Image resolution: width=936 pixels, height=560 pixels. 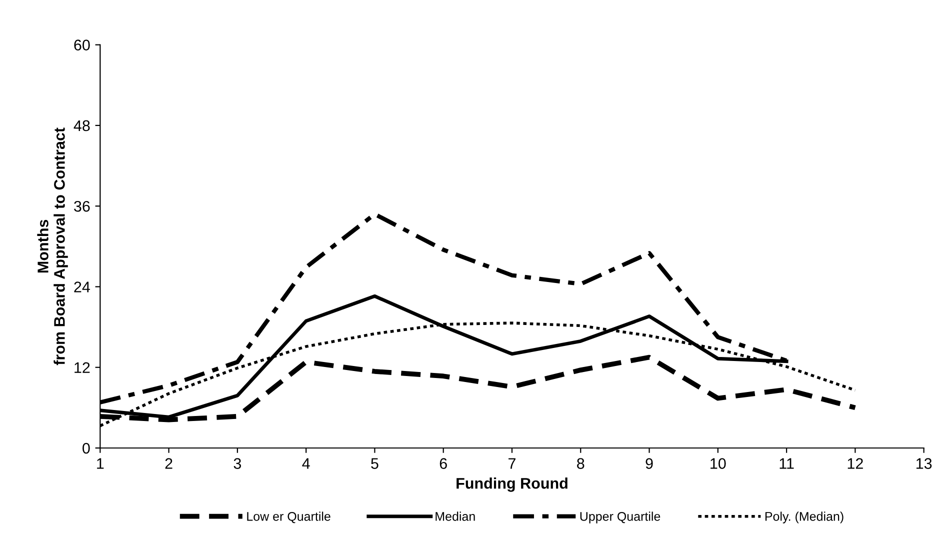 What do you see at coordinates (620, 518) in the screenshot?
I see `legend-label: Upper Quartile` at bounding box center [620, 518].